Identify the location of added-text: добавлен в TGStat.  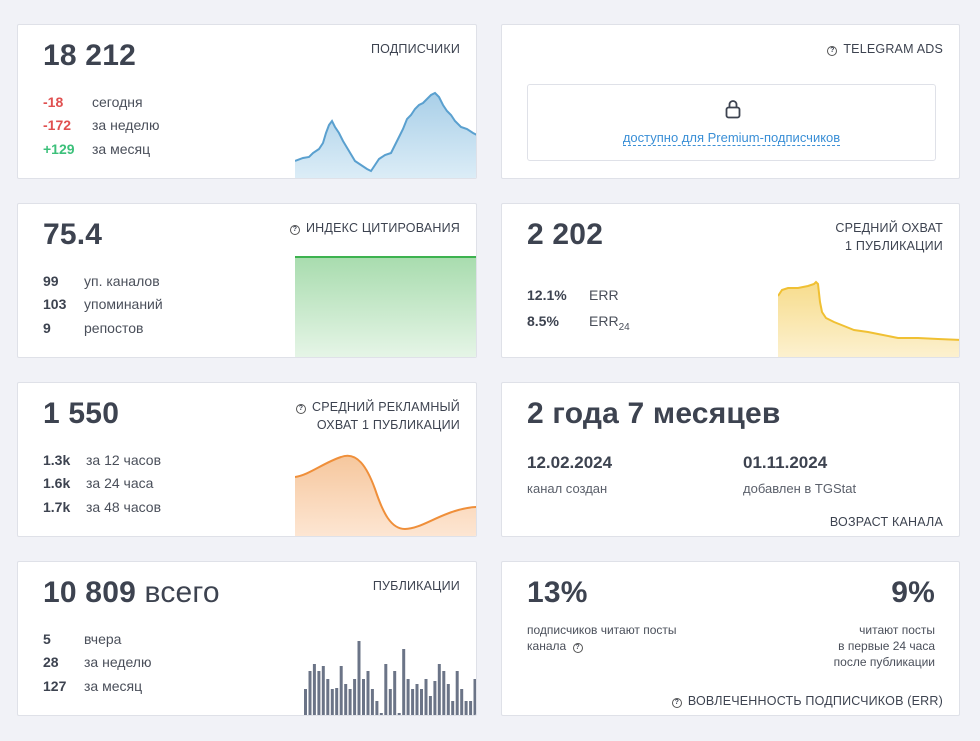
(800, 488).